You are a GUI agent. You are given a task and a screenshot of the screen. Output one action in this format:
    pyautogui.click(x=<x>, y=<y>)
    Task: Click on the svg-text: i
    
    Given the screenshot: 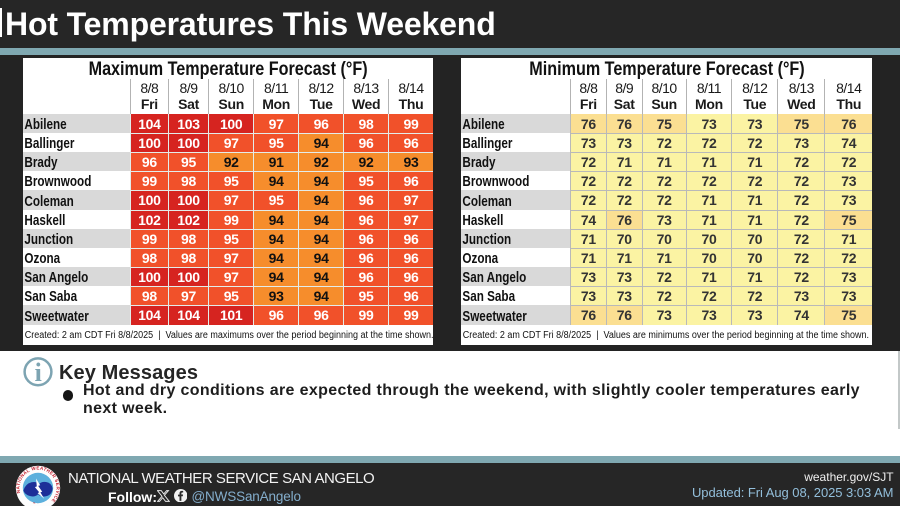 What is the action you would take?
    pyautogui.click(x=38, y=372)
    